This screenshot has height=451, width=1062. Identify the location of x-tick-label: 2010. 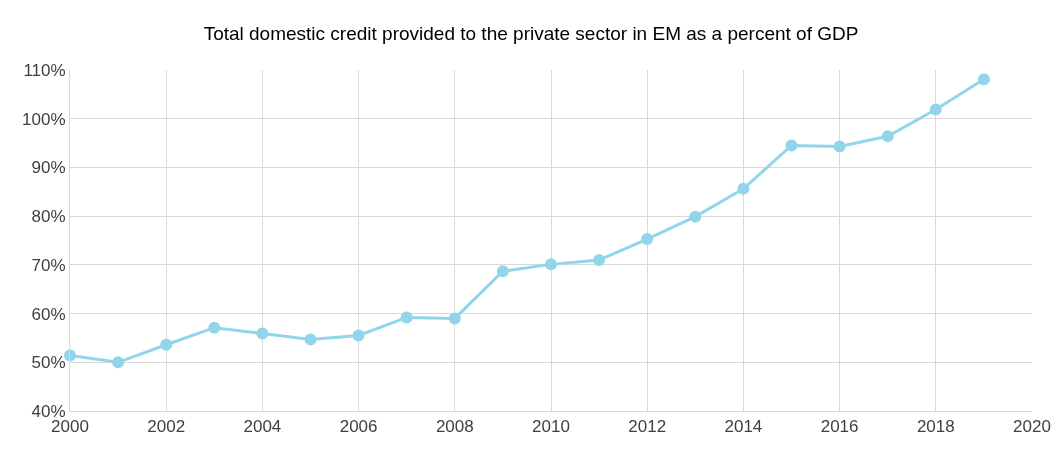
(551, 427).